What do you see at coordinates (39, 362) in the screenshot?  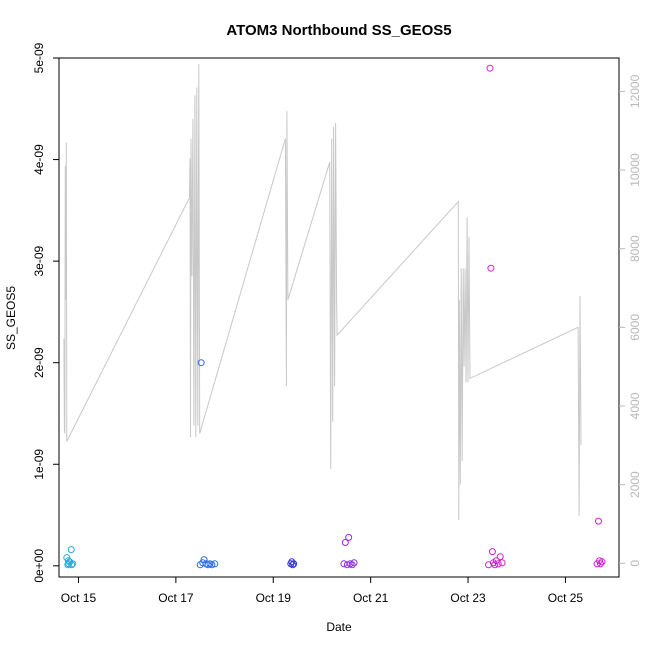 I see `y-tick-label: 2e-09` at bounding box center [39, 362].